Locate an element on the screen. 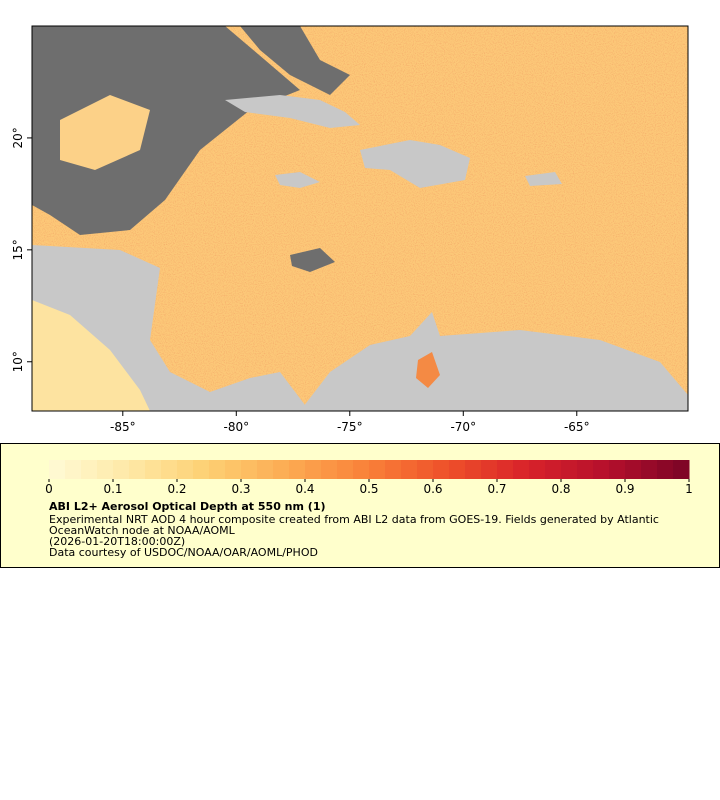 The image size is (720, 800). colorbar-tick-label: 0.9 is located at coordinates (624, 489).